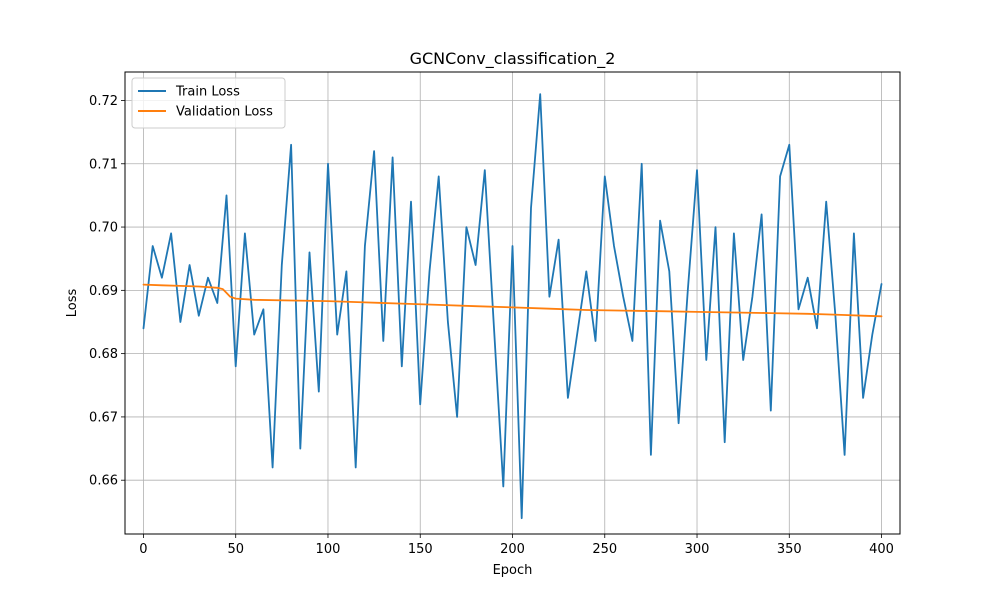  I want to click on y-tick-label: 0.67, so click(103, 417).